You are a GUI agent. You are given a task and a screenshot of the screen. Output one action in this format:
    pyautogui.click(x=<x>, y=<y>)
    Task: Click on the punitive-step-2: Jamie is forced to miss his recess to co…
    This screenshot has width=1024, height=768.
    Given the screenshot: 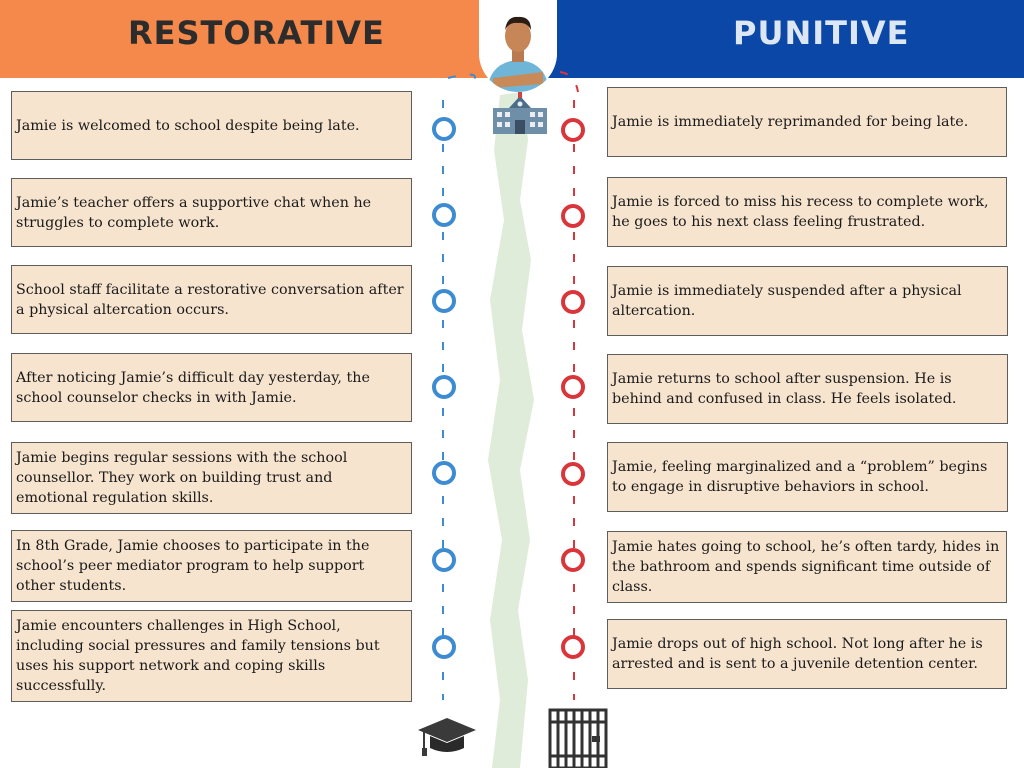 What is the action you would take?
    pyautogui.click(x=807, y=212)
    